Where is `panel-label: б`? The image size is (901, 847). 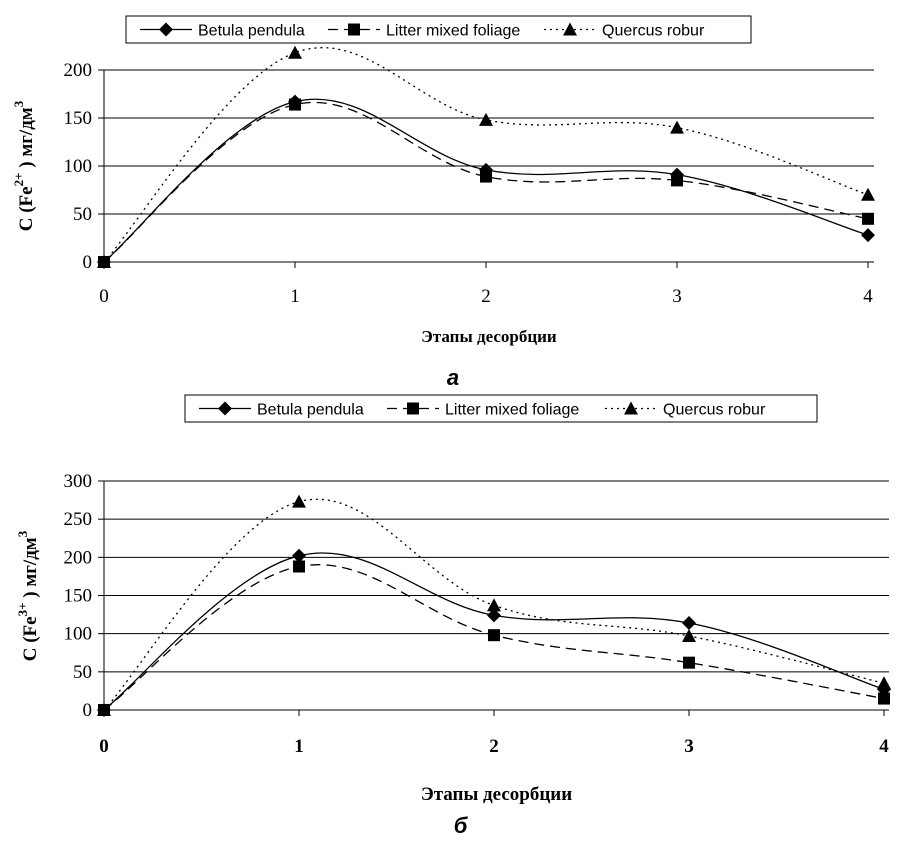
panel-label: б is located at coordinates (461, 825).